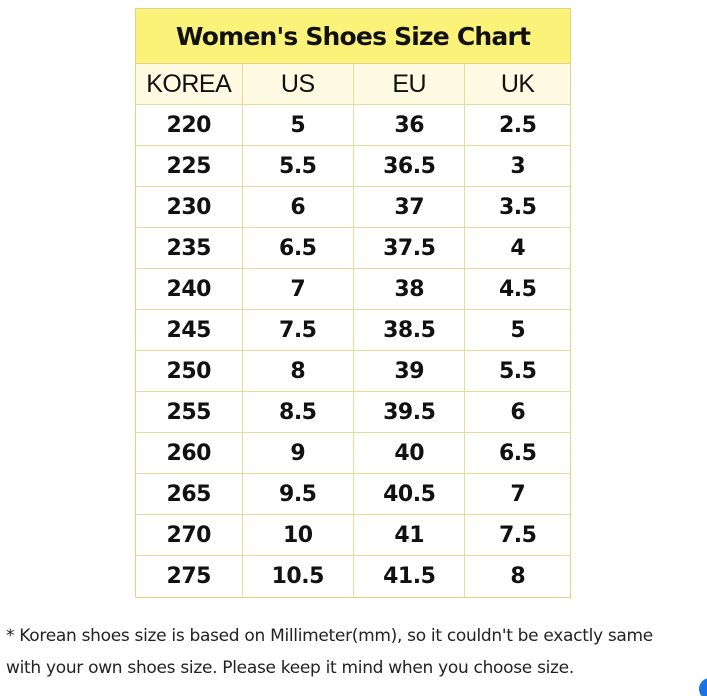 The width and height of the screenshot is (707, 696). What do you see at coordinates (353, 36) in the screenshot?
I see `chart-title: Women's Shoes Size Chart` at bounding box center [353, 36].